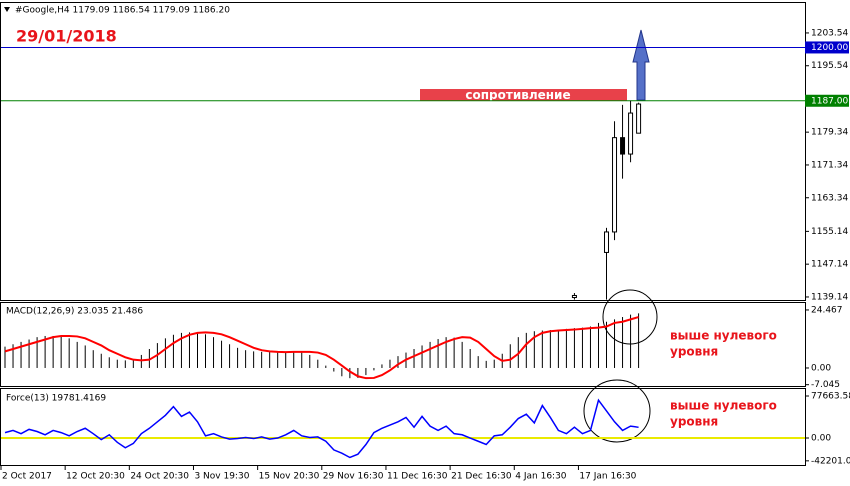  I want to click on force-note: уровня, so click(694, 422).